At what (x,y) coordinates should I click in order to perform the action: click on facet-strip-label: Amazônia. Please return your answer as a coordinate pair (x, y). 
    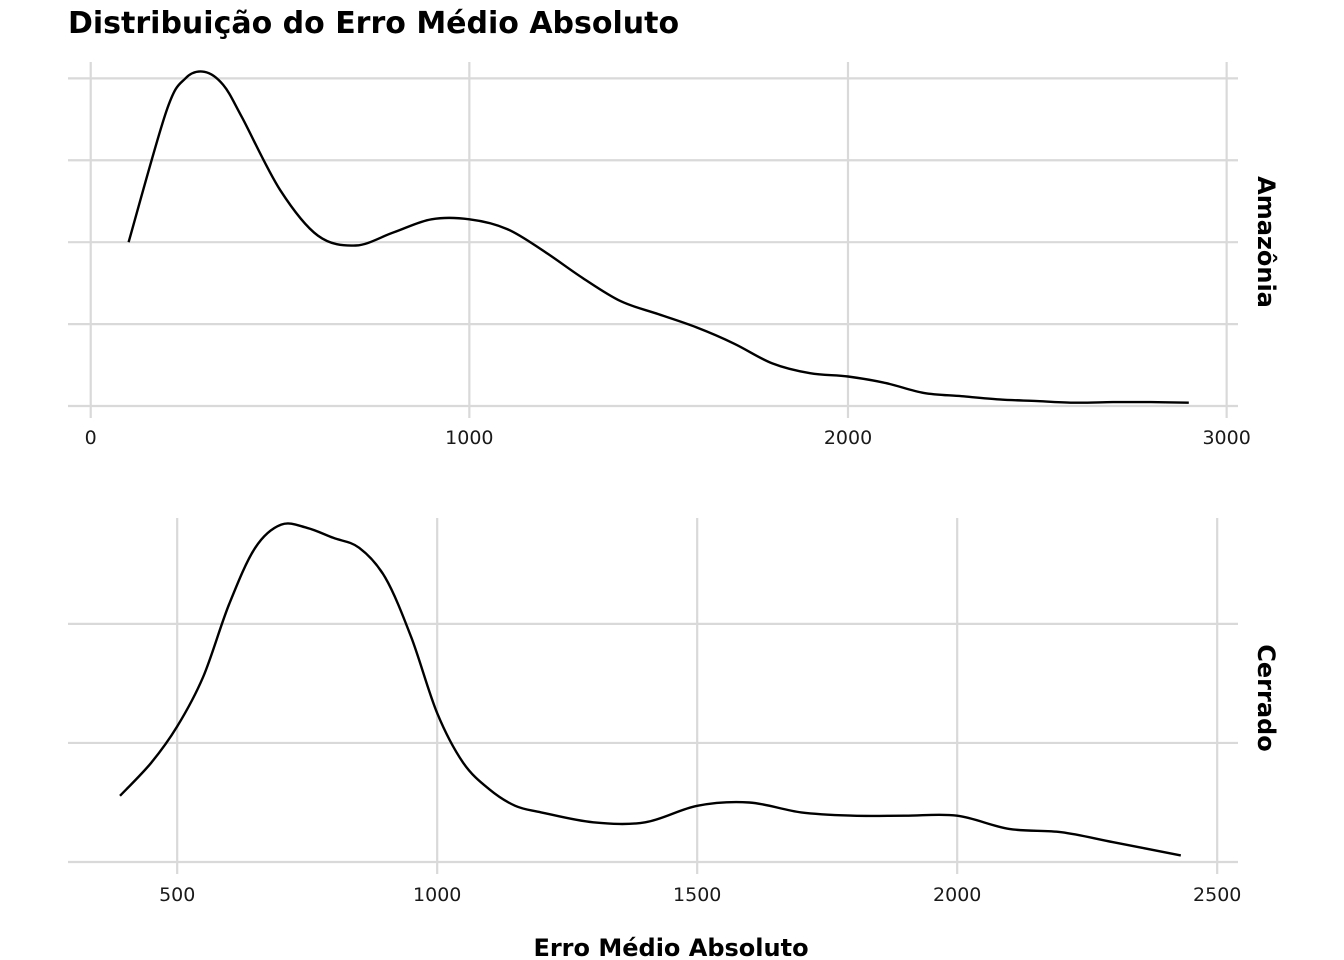
    Looking at the image, I should click on (1266, 242).